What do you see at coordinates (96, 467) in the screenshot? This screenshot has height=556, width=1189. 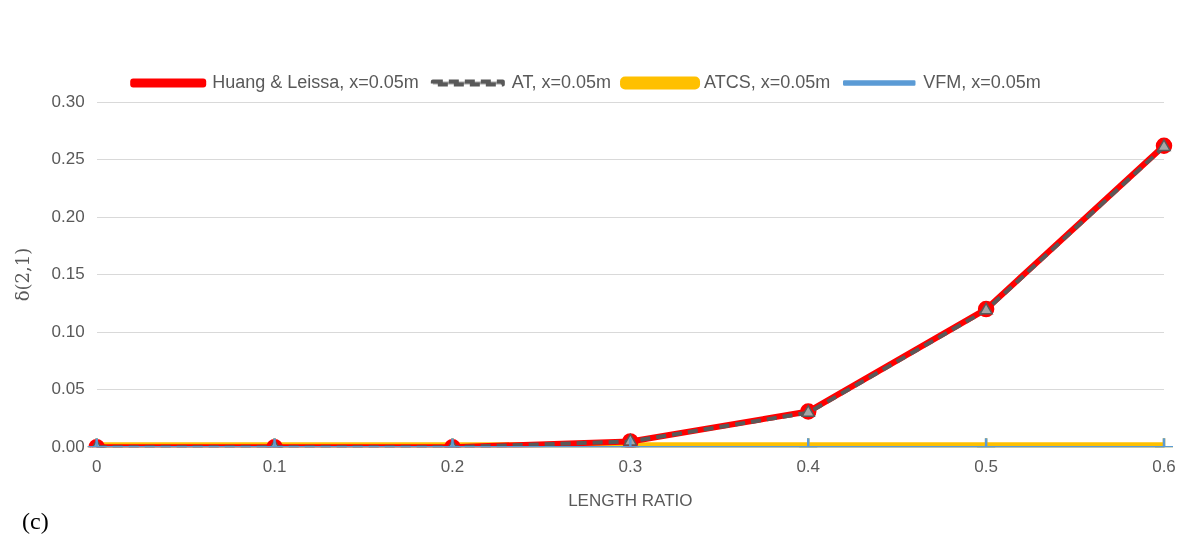 I see `x-tick-label: 0` at bounding box center [96, 467].